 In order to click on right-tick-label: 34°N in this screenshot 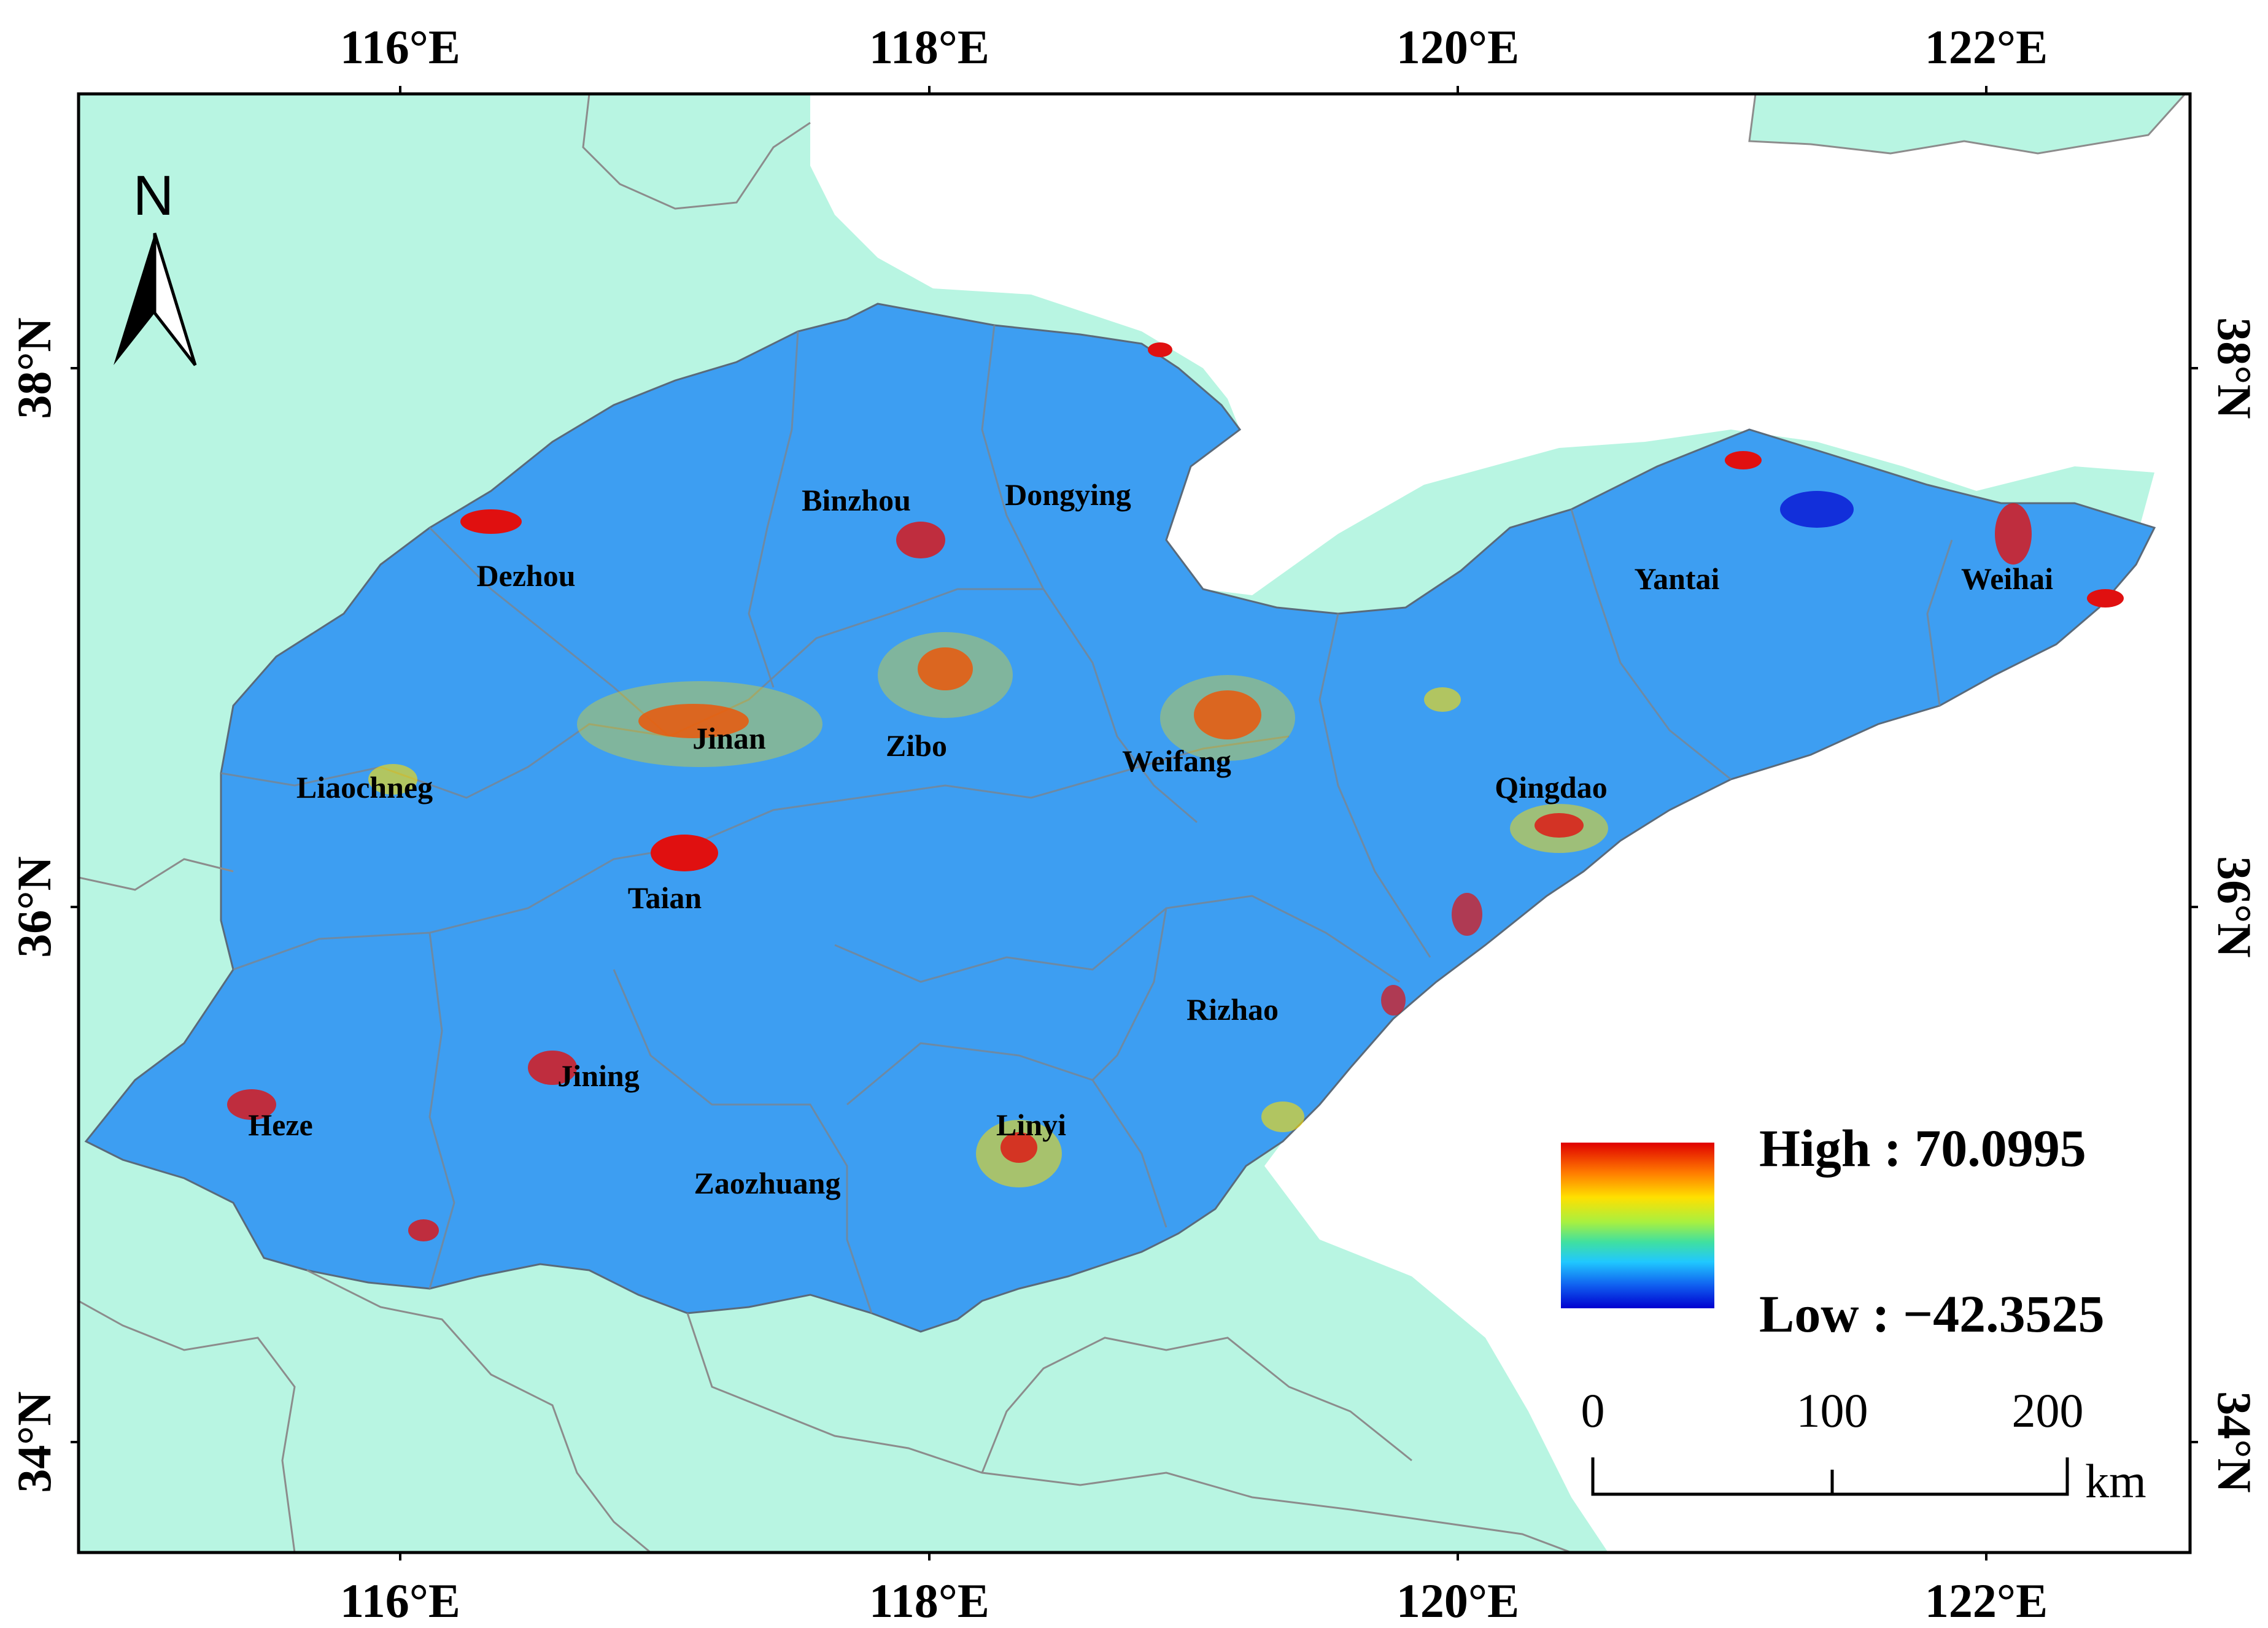, I will do `click(2234, 1442)`.